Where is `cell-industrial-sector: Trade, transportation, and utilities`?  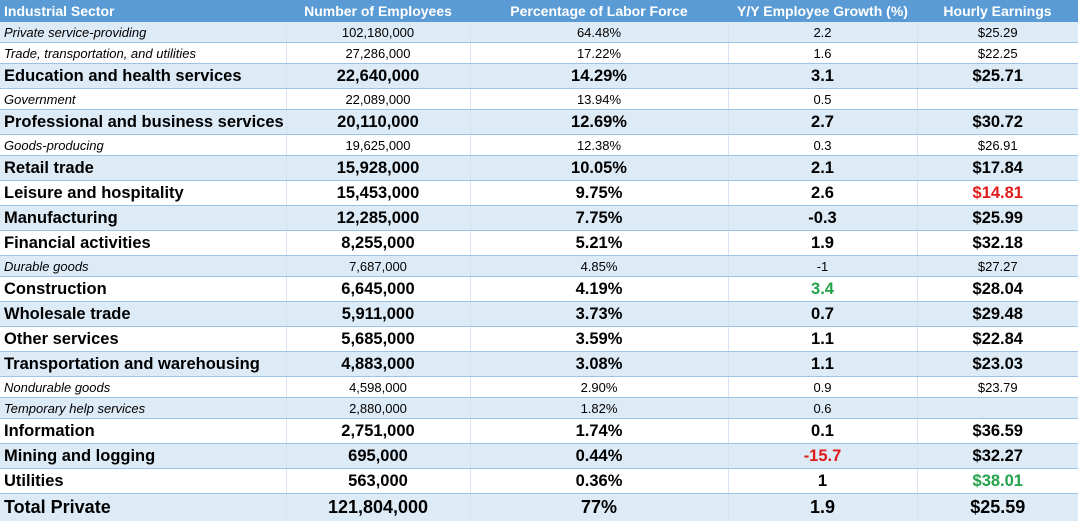 cell-industrial-sector: Trade, transportation, and utilities is located at coordinates (143, 53).